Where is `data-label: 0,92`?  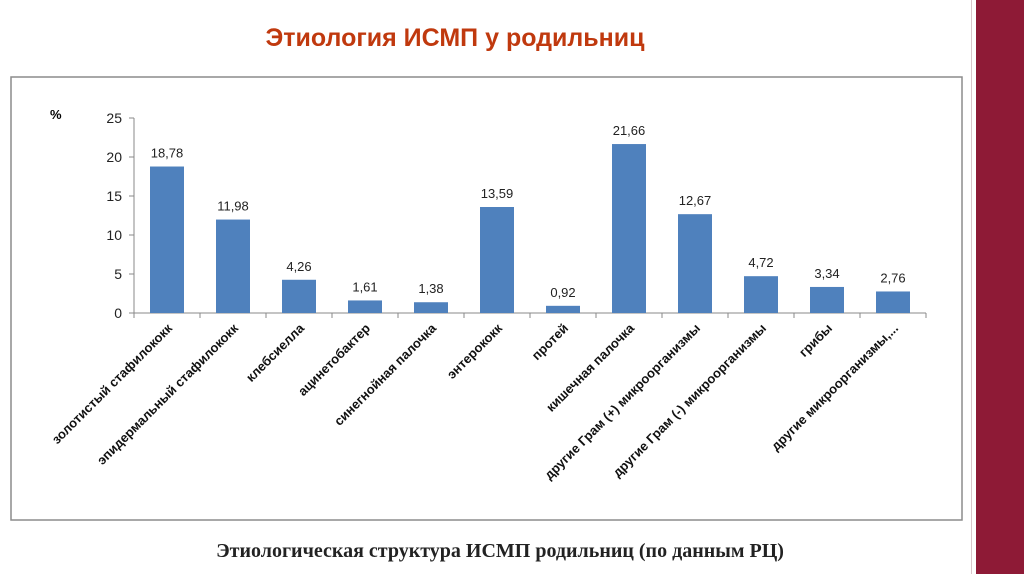
data-label: 0,92 is located at coordinates (562, 292).